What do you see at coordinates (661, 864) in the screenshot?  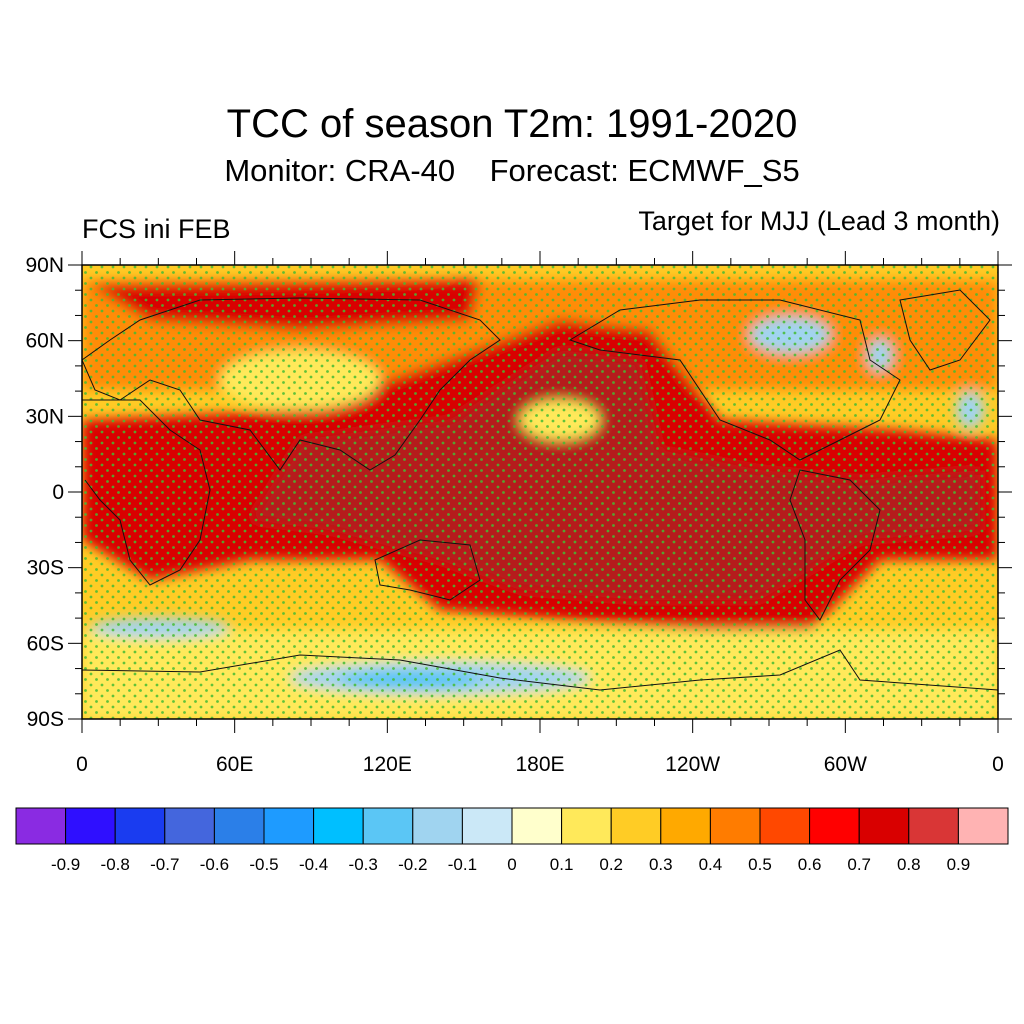 I see `colorbar-label: 0.3` at bounding box center [661, 864].